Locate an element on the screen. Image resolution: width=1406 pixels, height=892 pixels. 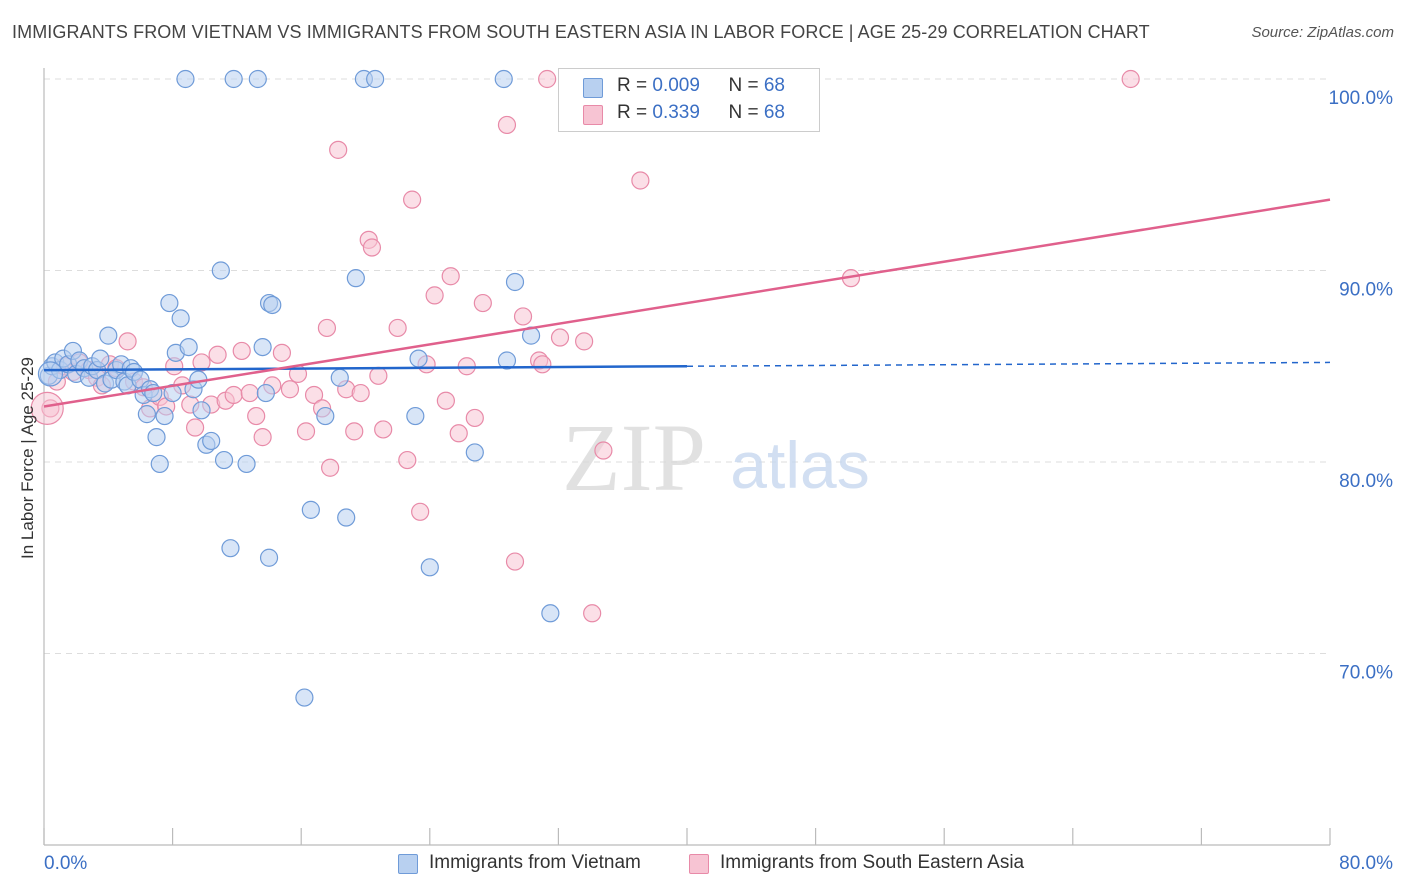
y-tick-label: 90.0% is located at coordinates (1366, 290).